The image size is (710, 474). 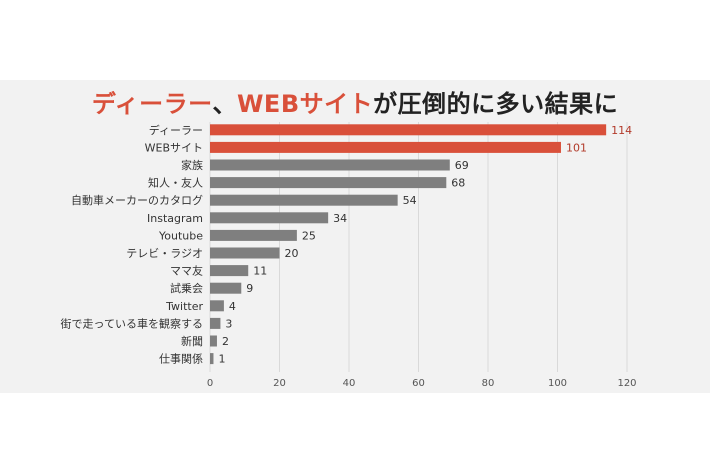 I want to click on data-label: 1, so click(x=221, y=359).